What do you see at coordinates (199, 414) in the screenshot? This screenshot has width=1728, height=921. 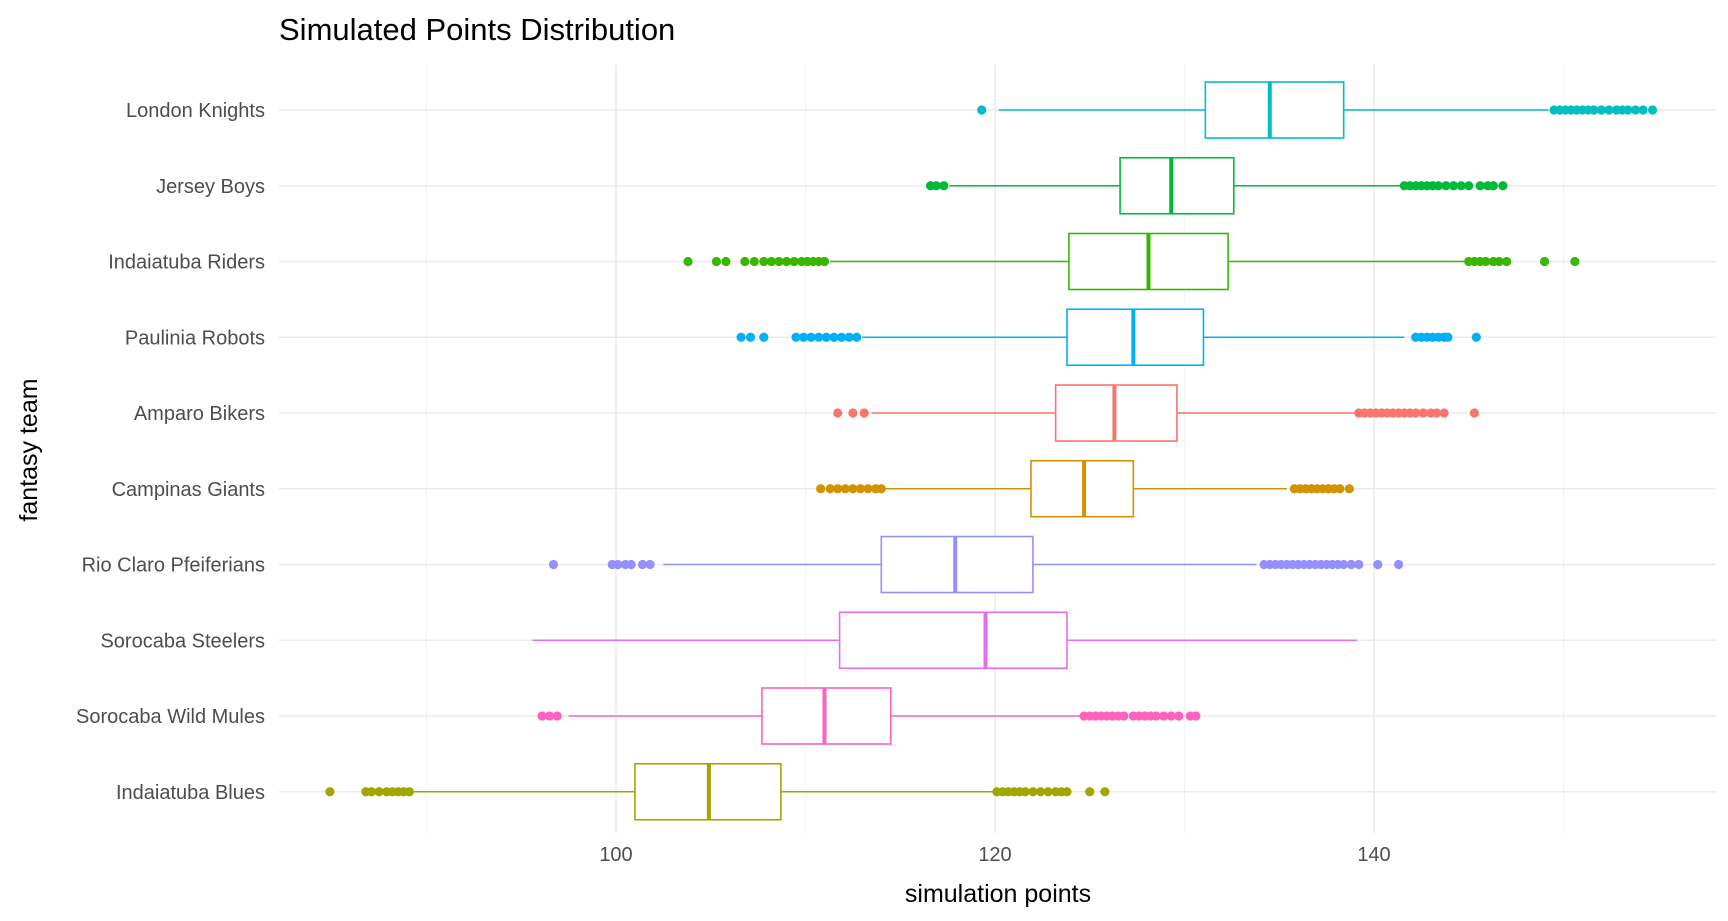 I see `y-tick-label: Amparo Bikers` at bounding box center [199, 414].